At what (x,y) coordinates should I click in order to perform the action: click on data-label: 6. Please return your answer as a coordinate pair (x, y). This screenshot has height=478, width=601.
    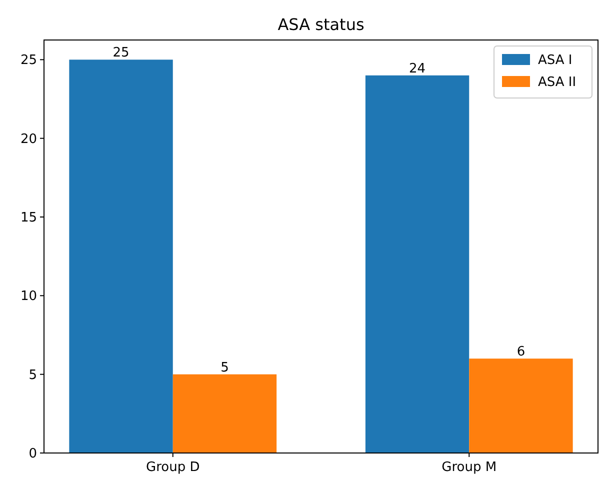
    Looking at the image, I should click on (521, 352).